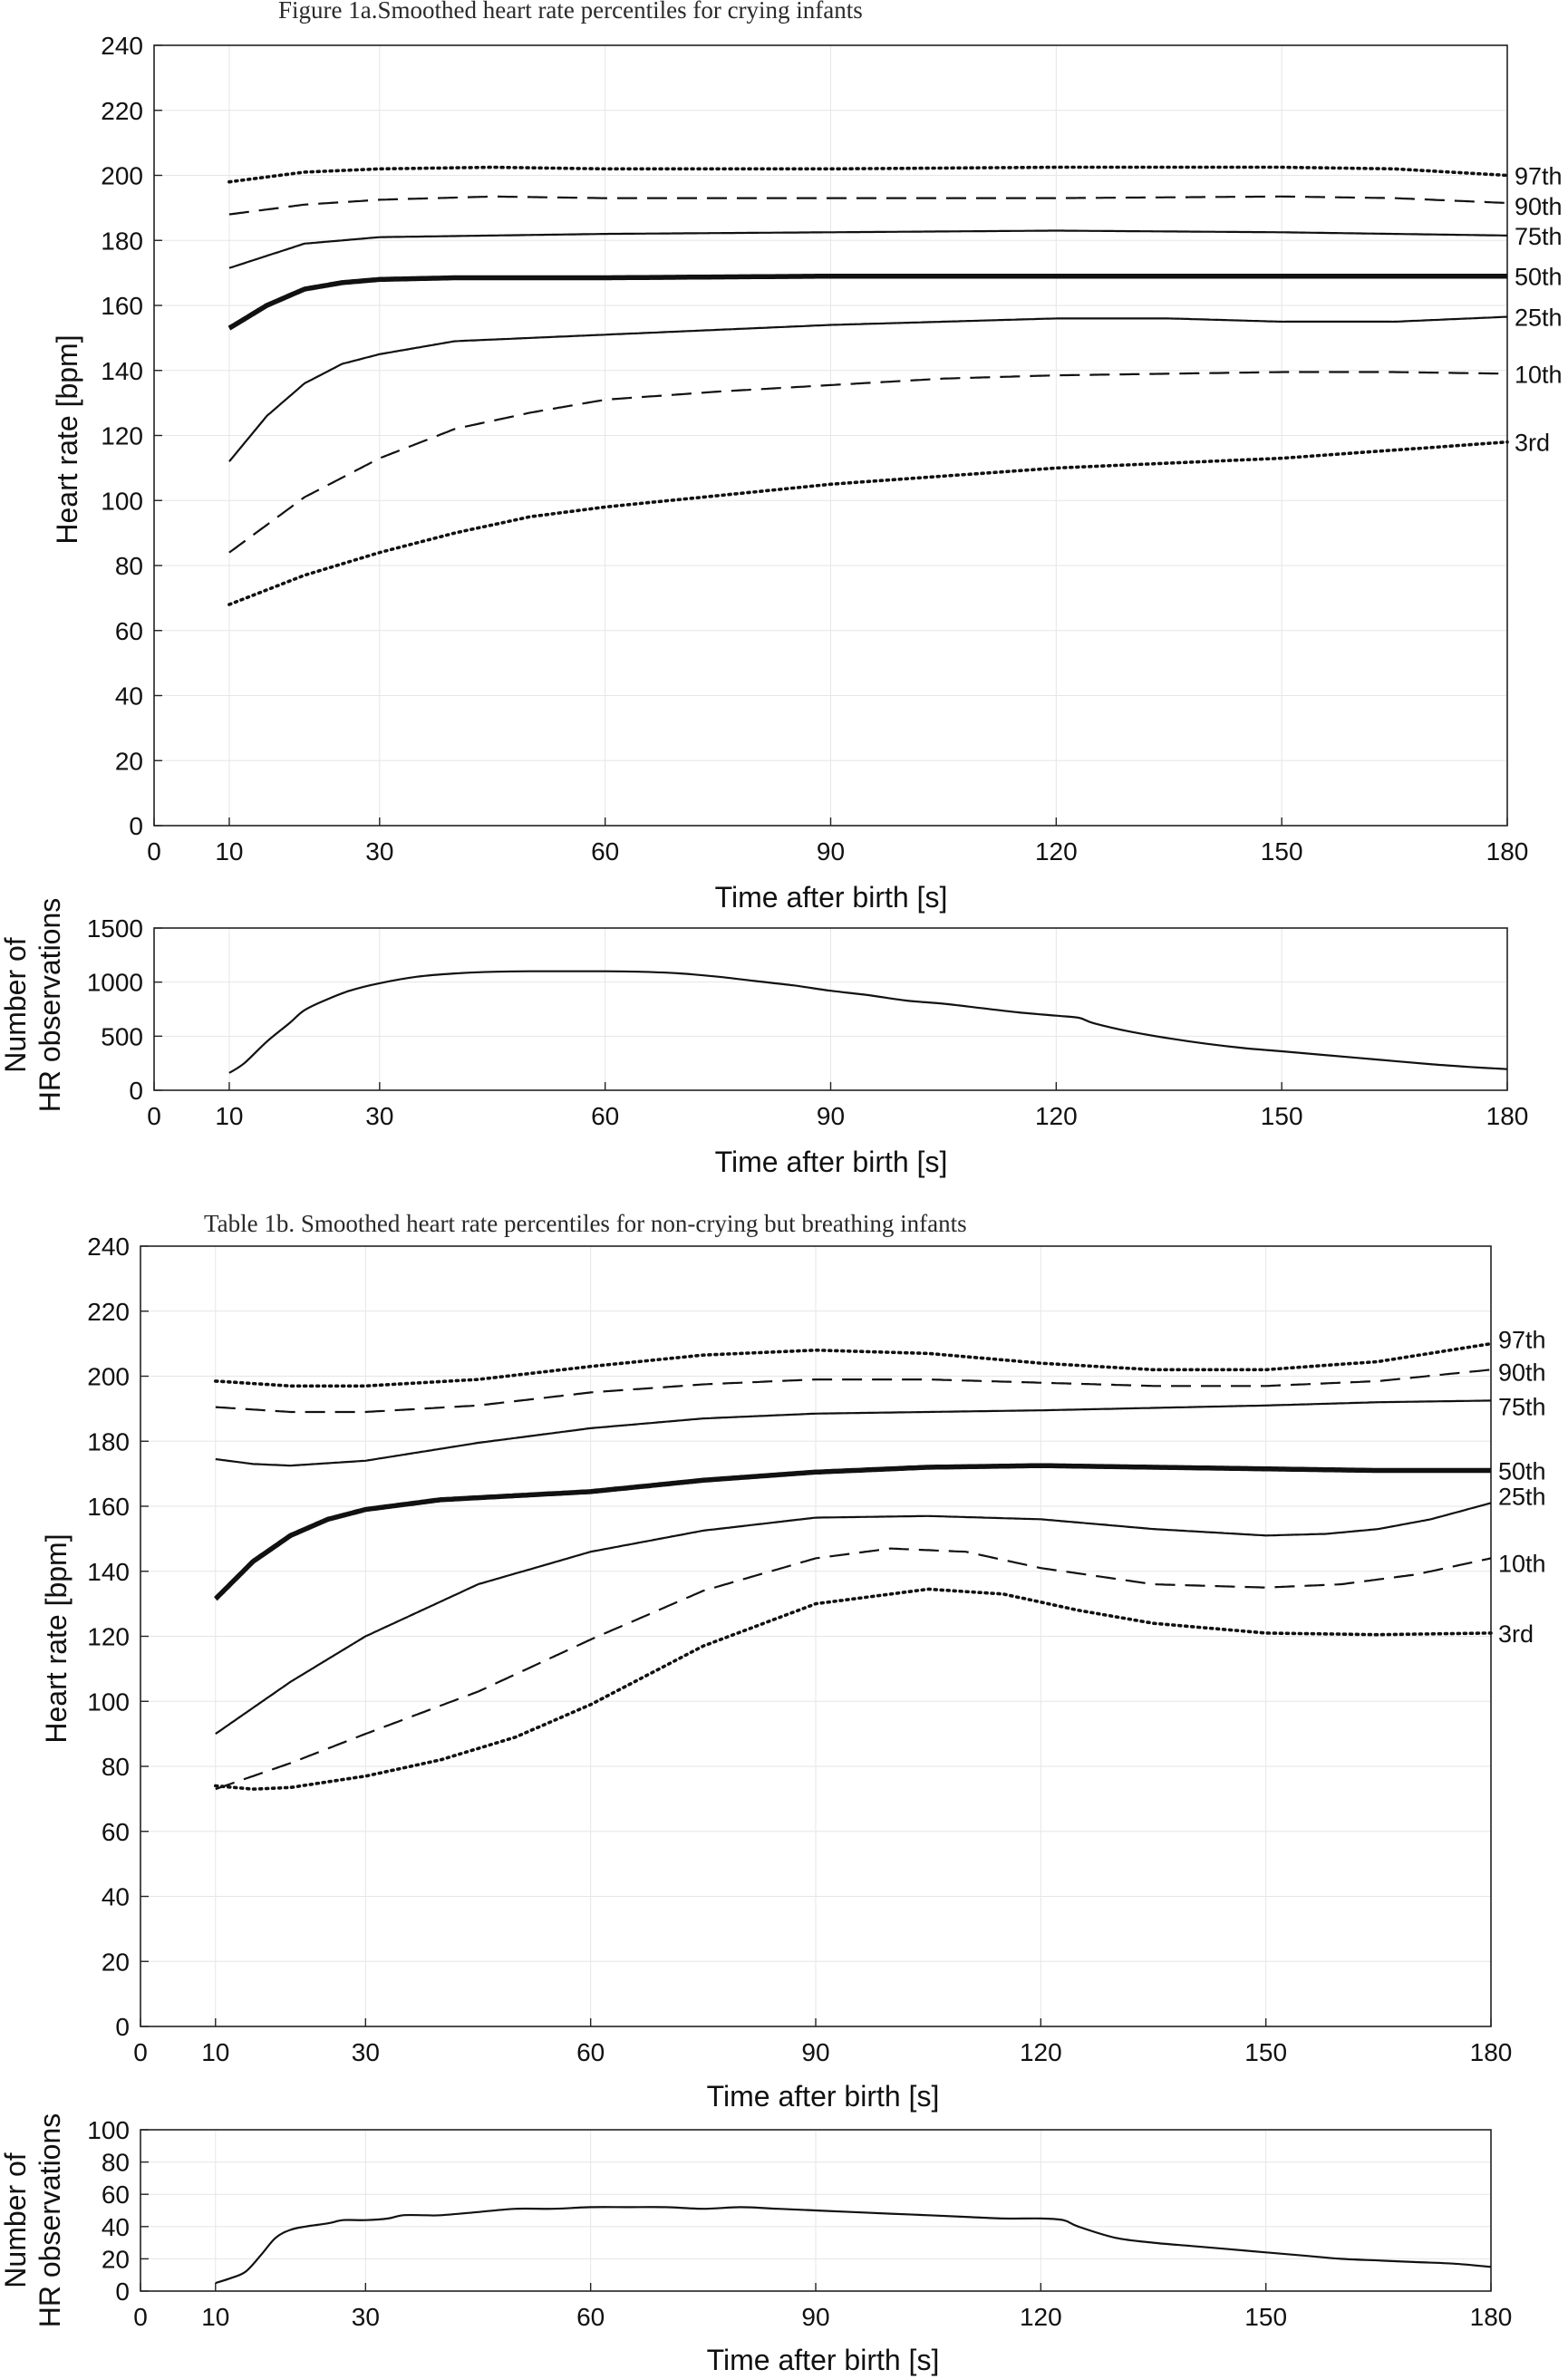 The width and height of the screenshot is (1568, 2379). Describe the element at coordinates (824, 2360) in the screenshot. I see `chart-b-count-xlabel: Time after birth [s]` at that location.